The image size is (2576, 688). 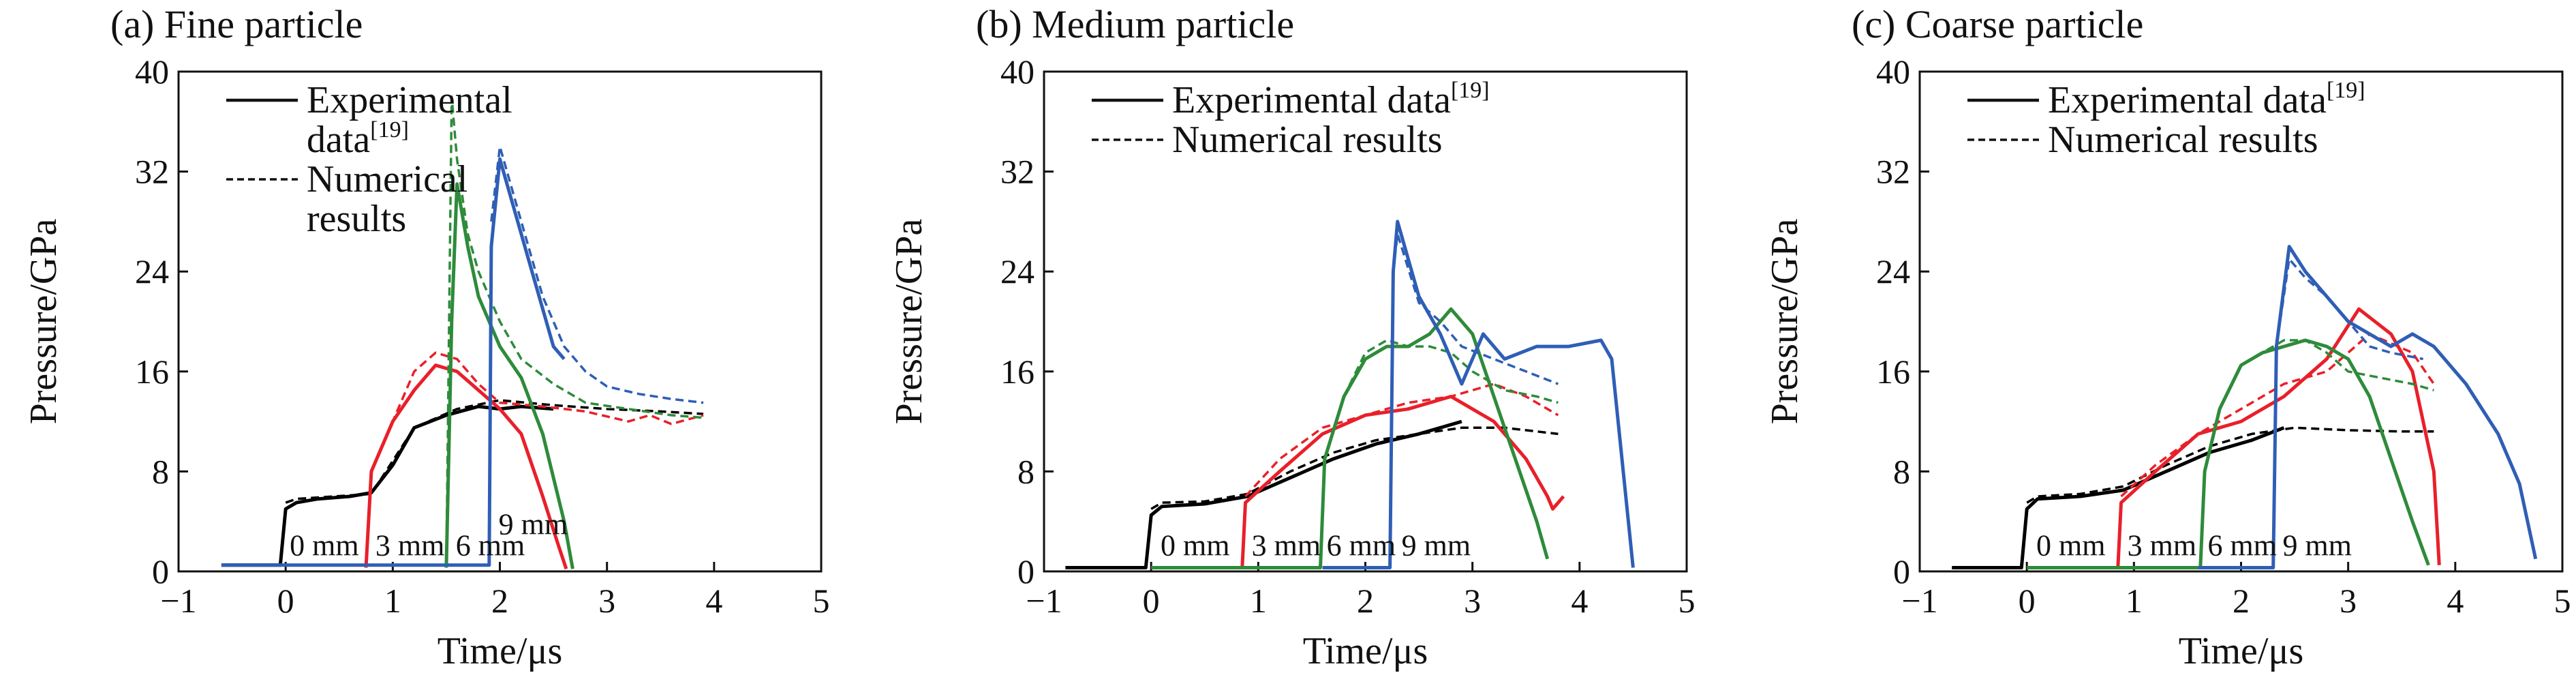 What do you see at coordinates (356, 219) in the screenshot?
I see `legend-label: results` at bounding box center [356, 219].